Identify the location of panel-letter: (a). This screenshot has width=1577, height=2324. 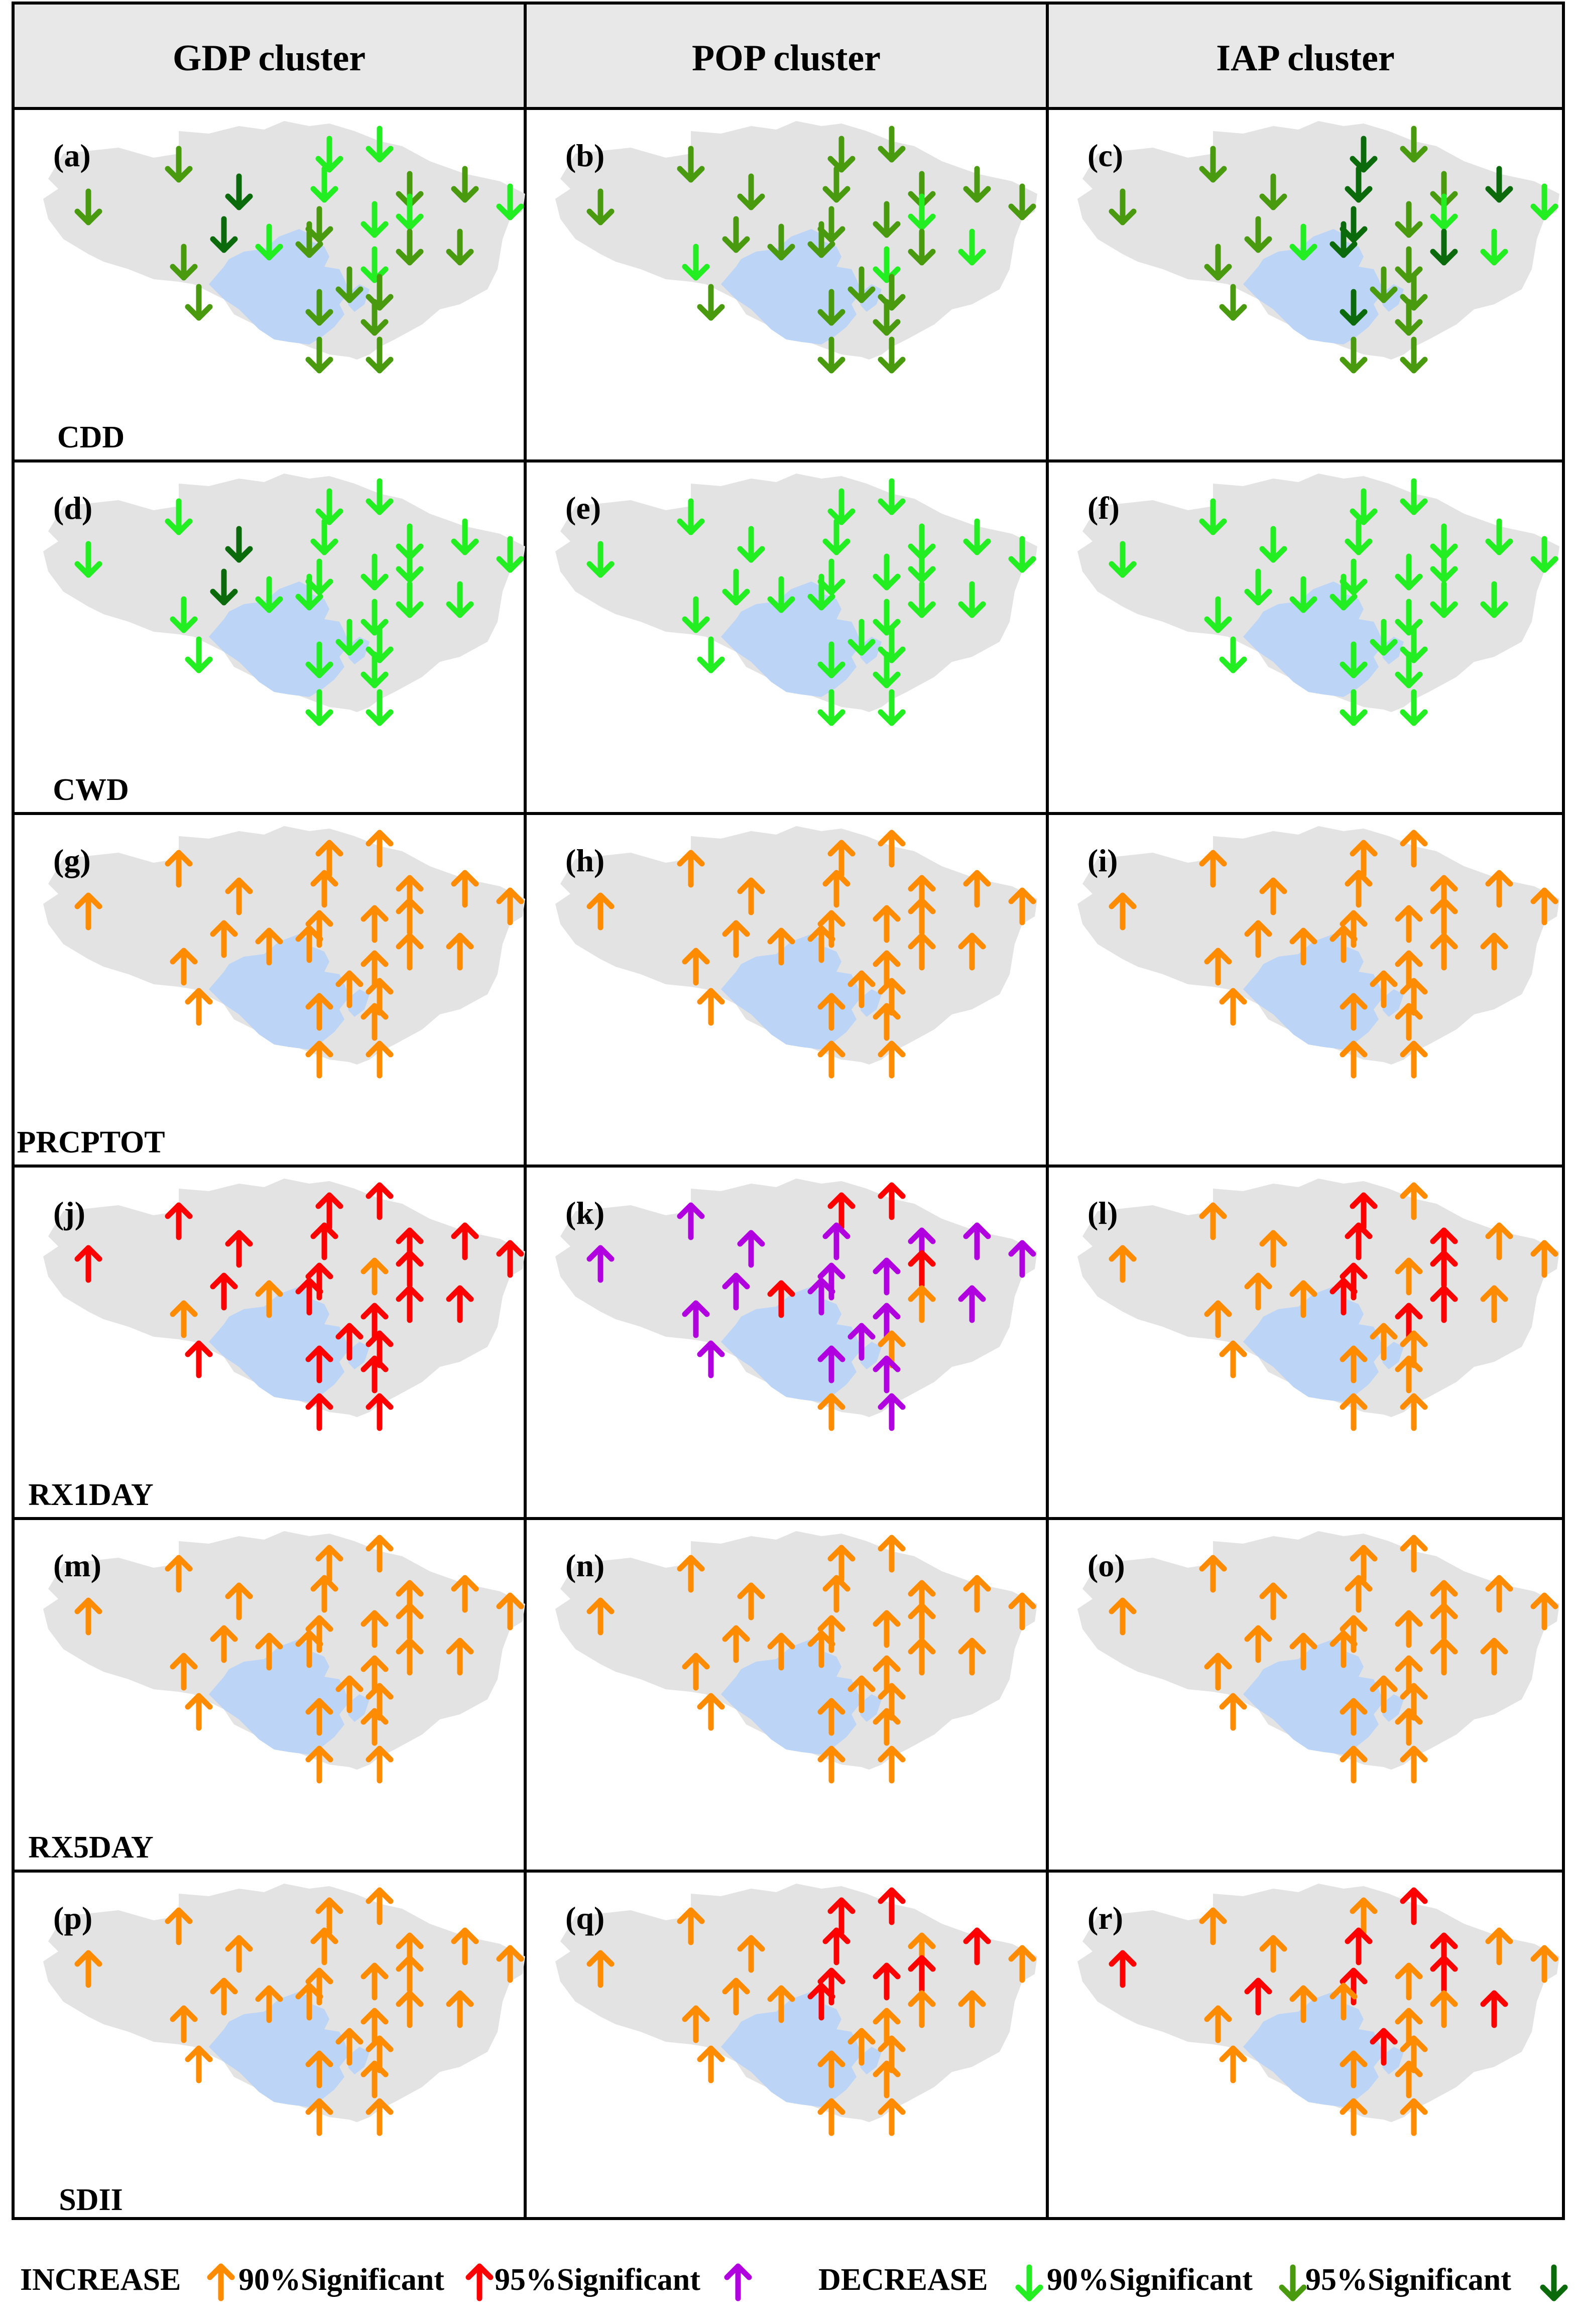
(72, 155).